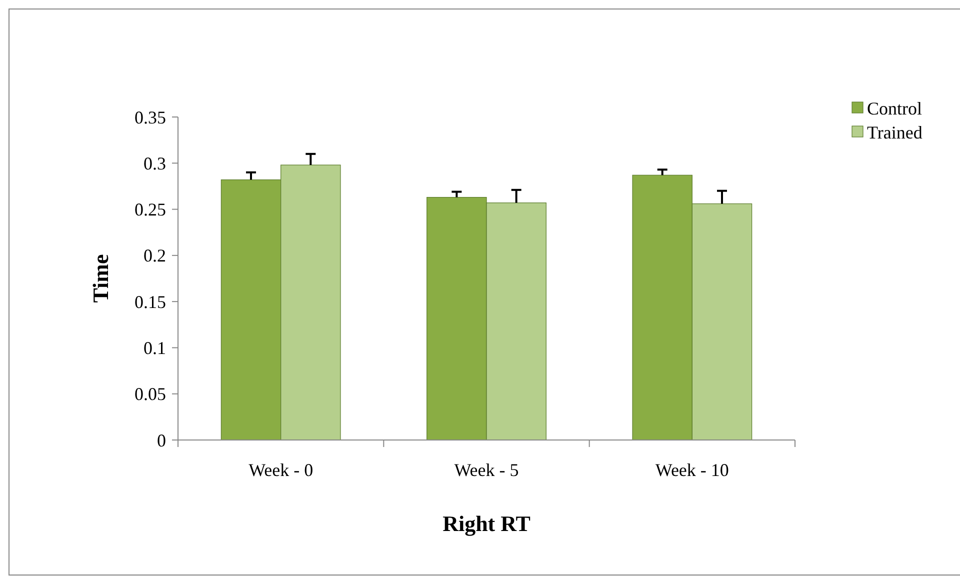  What do you see at coordinates (150, 210) in the screenshot?
I see `y-tick-label: 0.25` at bounding box center [150, 210].